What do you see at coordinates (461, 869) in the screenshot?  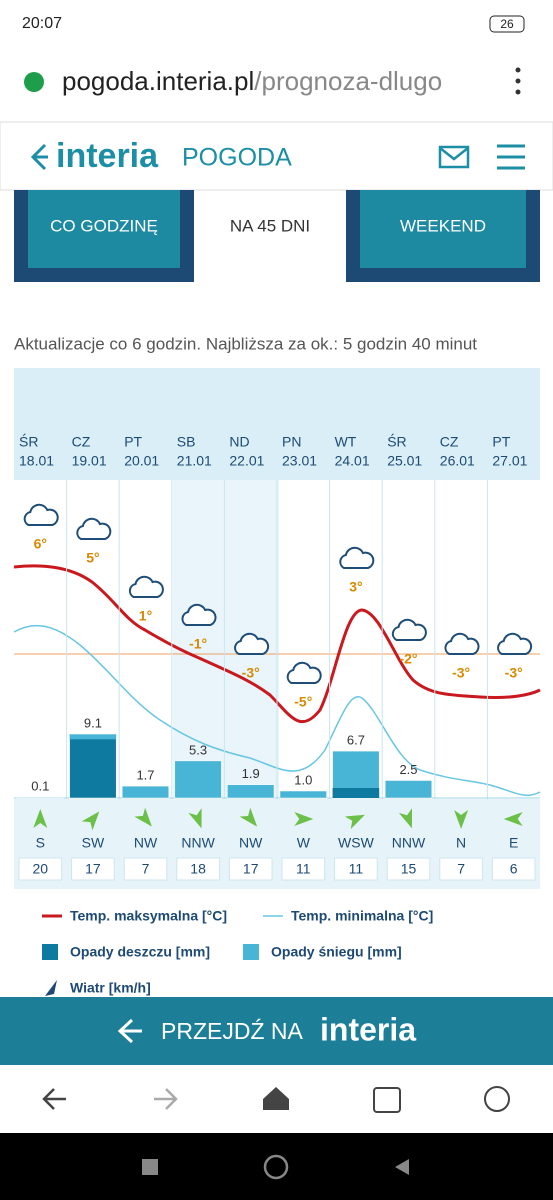 I see `wind-speed: 7` at bounding box center [461, 869].